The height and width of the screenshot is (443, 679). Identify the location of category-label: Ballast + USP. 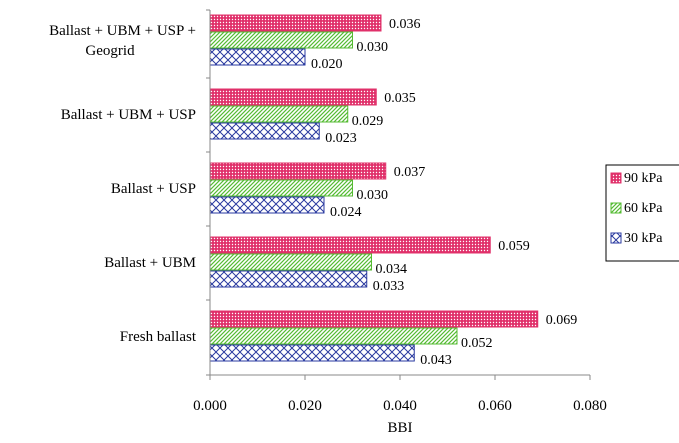
(153, 189).